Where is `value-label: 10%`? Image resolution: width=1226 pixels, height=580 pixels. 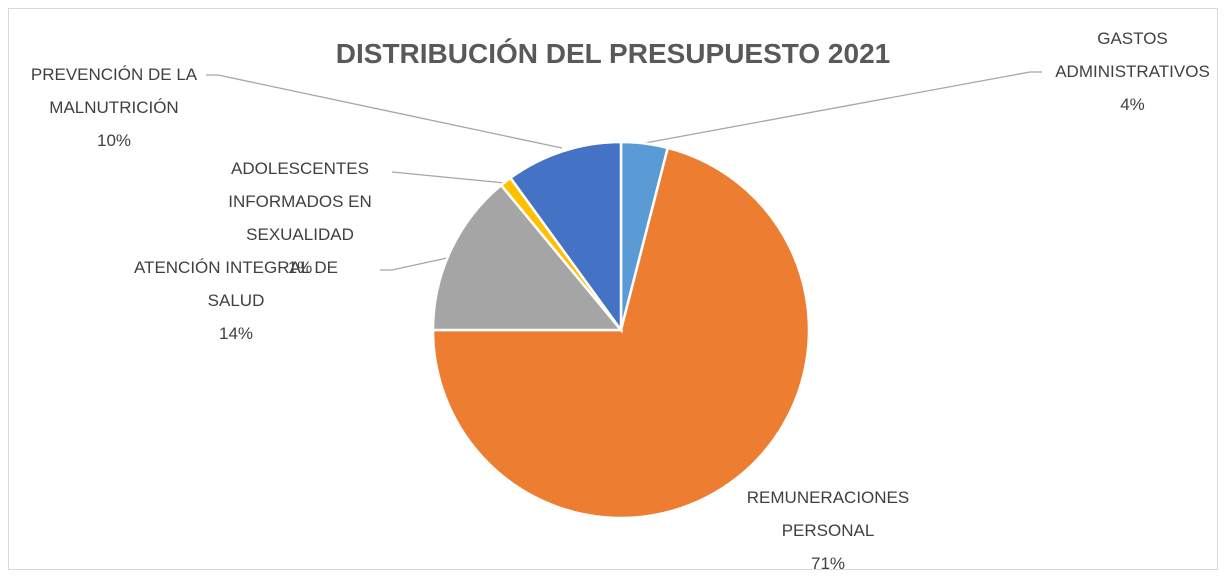
value-label: 10% is located at coordinates (114, 140).